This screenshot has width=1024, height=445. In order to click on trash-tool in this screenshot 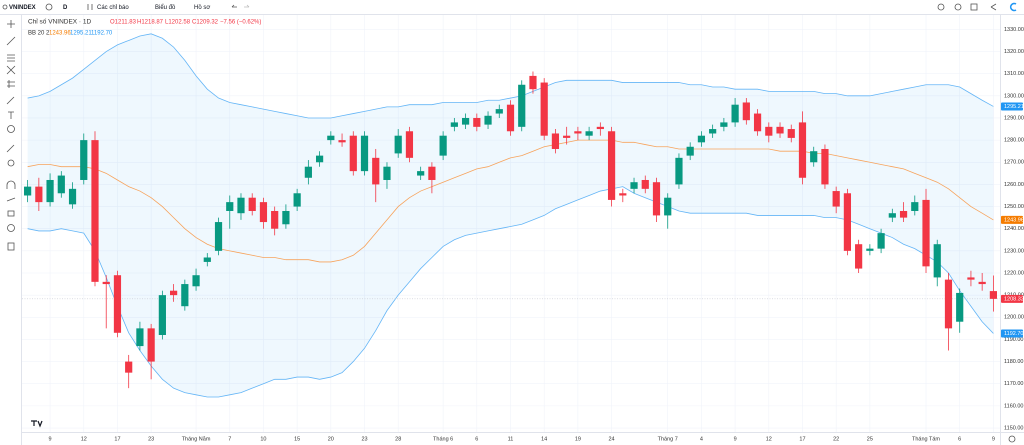, I will do `click(11, 246)`.